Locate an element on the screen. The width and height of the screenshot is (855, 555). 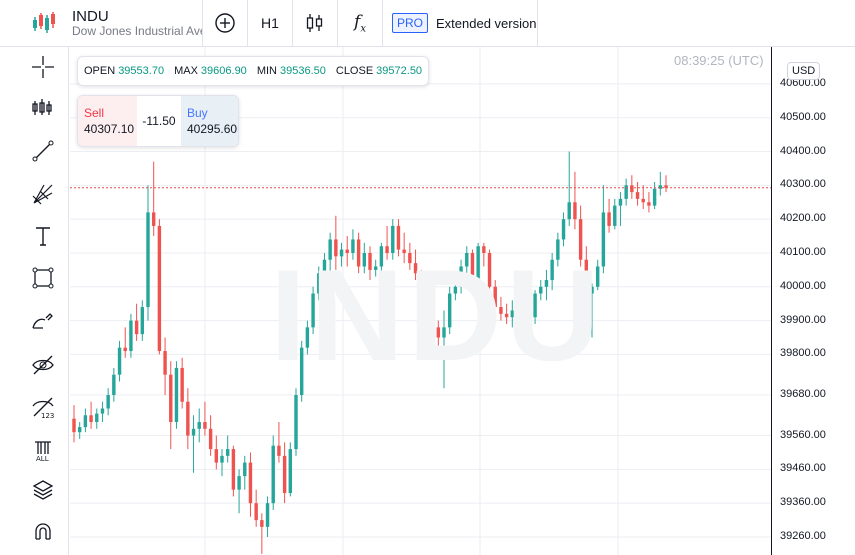
fib-fan-icon is located at coordinates (42, 194).